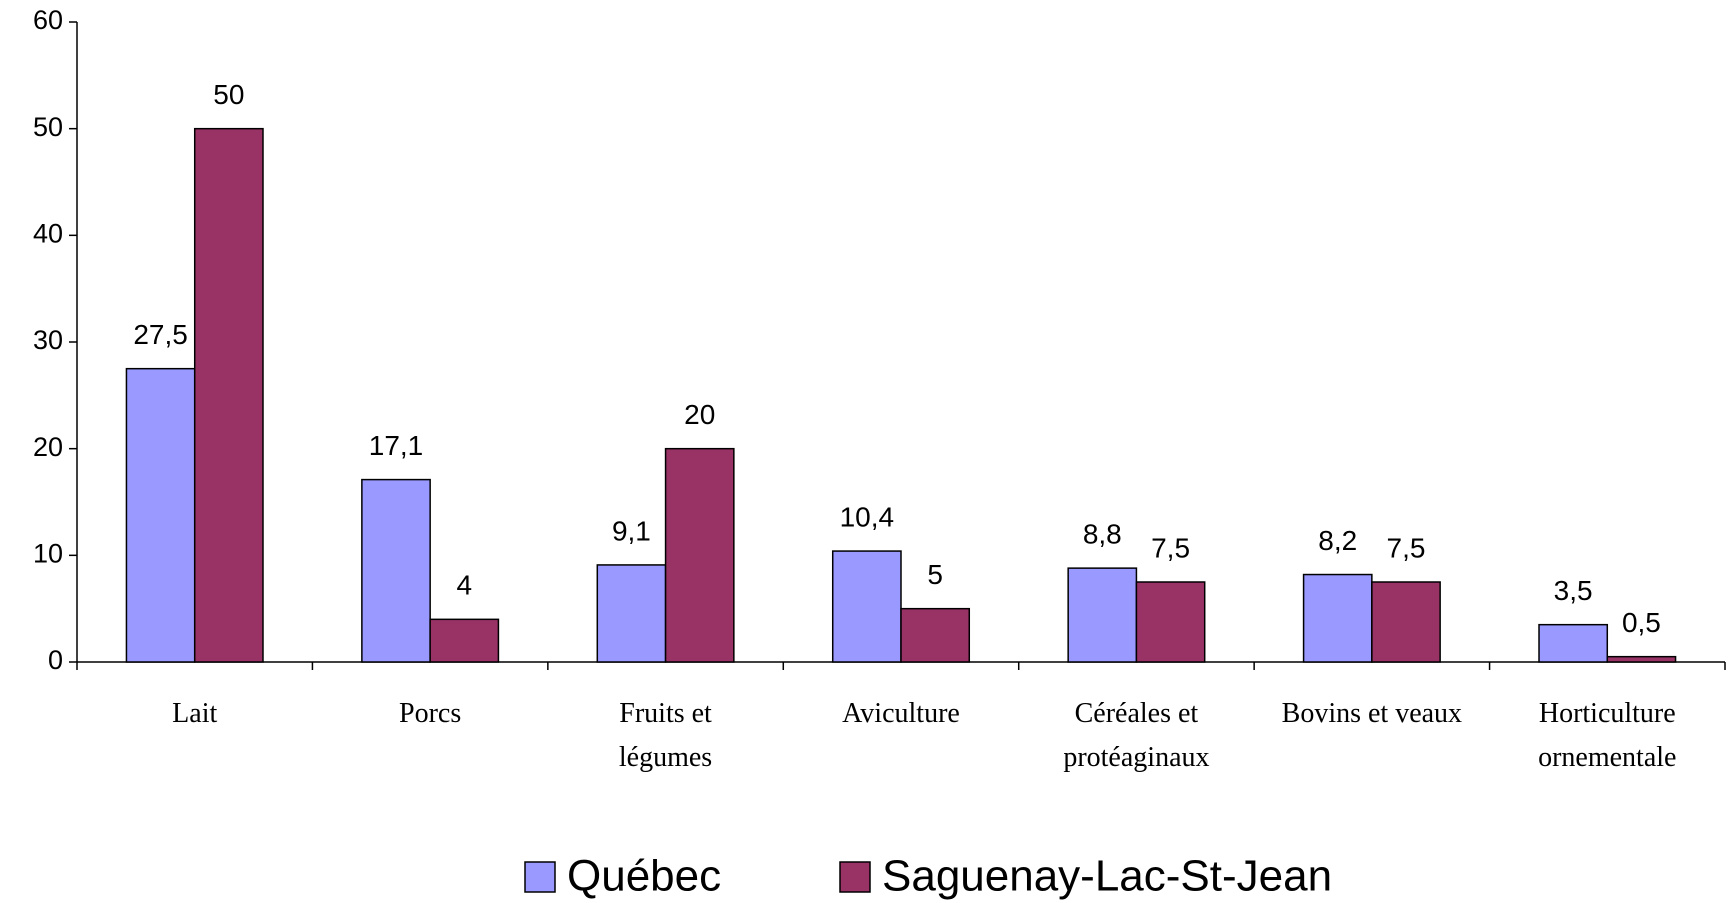 This screenshot has height=903, width=1730. What do you see at coordinates (935, 574) in the screenshot?
I see `data-label: 5` at bounding box center [935, 574].